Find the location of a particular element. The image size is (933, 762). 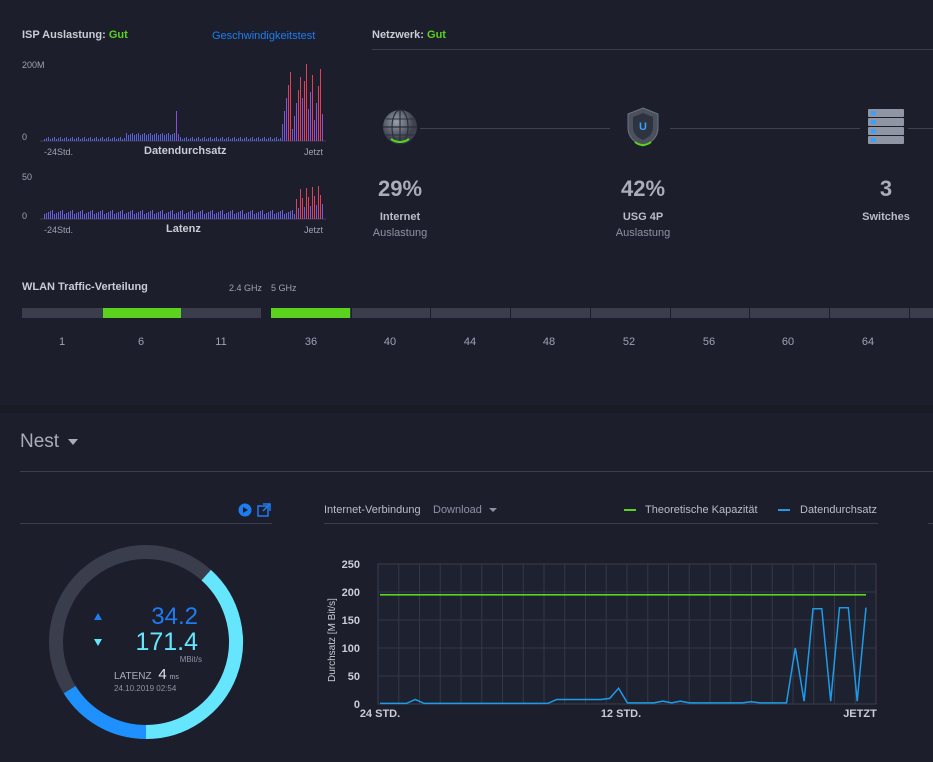

latency-ymax: 50 is located at coordinates (27, 177).